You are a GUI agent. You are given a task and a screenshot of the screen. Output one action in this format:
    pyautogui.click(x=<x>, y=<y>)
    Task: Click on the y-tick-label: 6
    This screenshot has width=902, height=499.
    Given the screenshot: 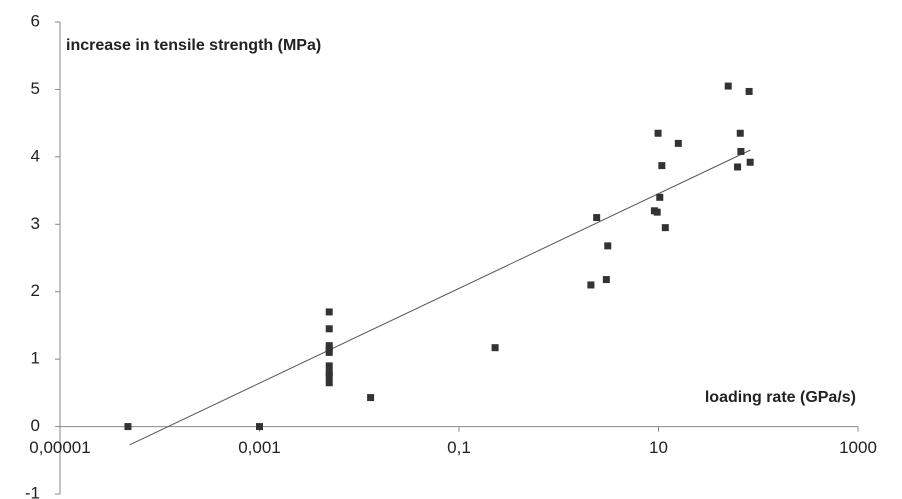 What is the action you would take?
    pyautogui.click(x=35, y=20)
    